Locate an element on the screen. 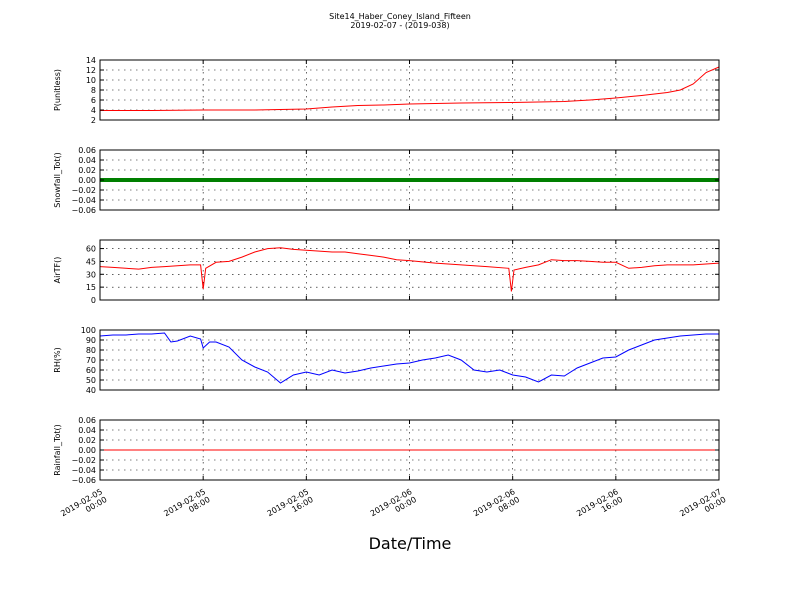  y-tick-label: 40 is located at coordinates (91, 390).